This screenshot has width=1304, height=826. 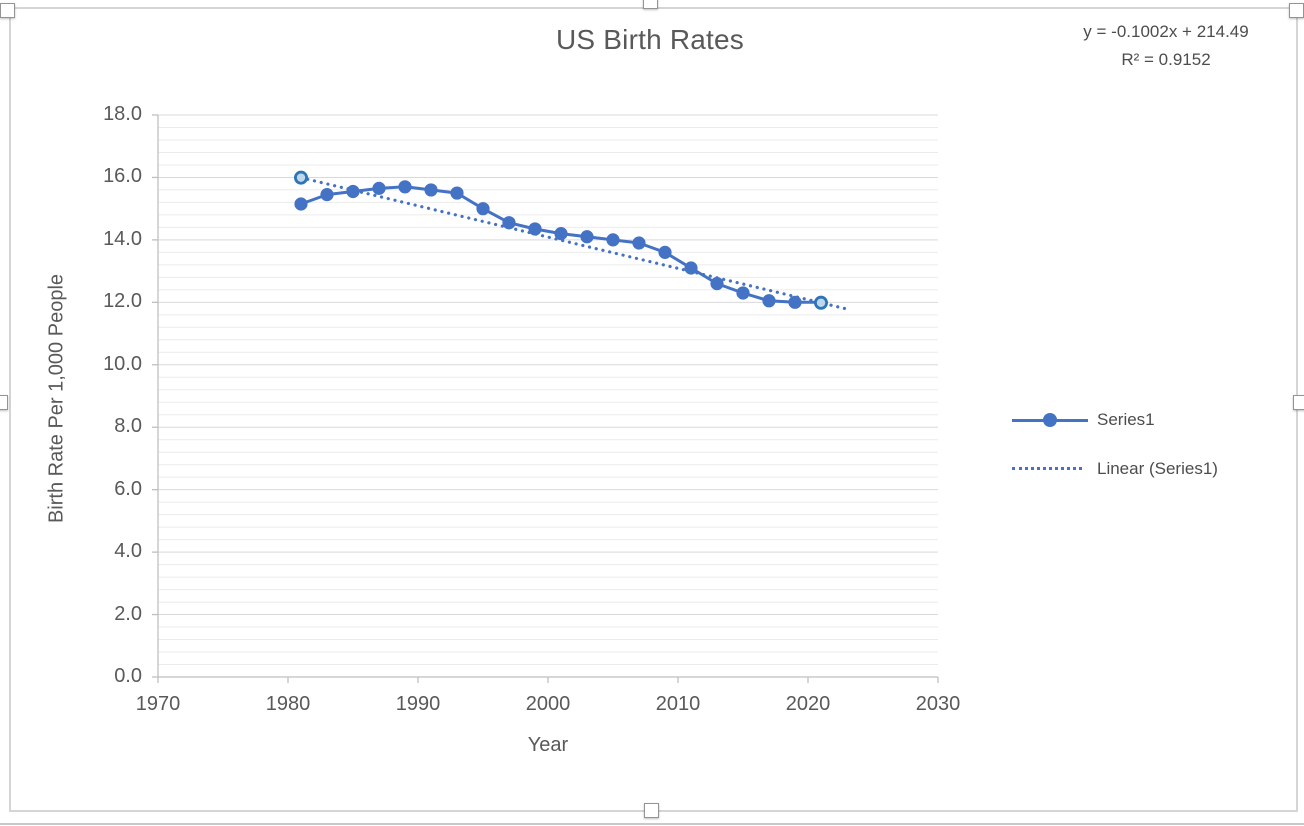 I want to click on y-tick-label: 6.0, so click(x=128, y=488).